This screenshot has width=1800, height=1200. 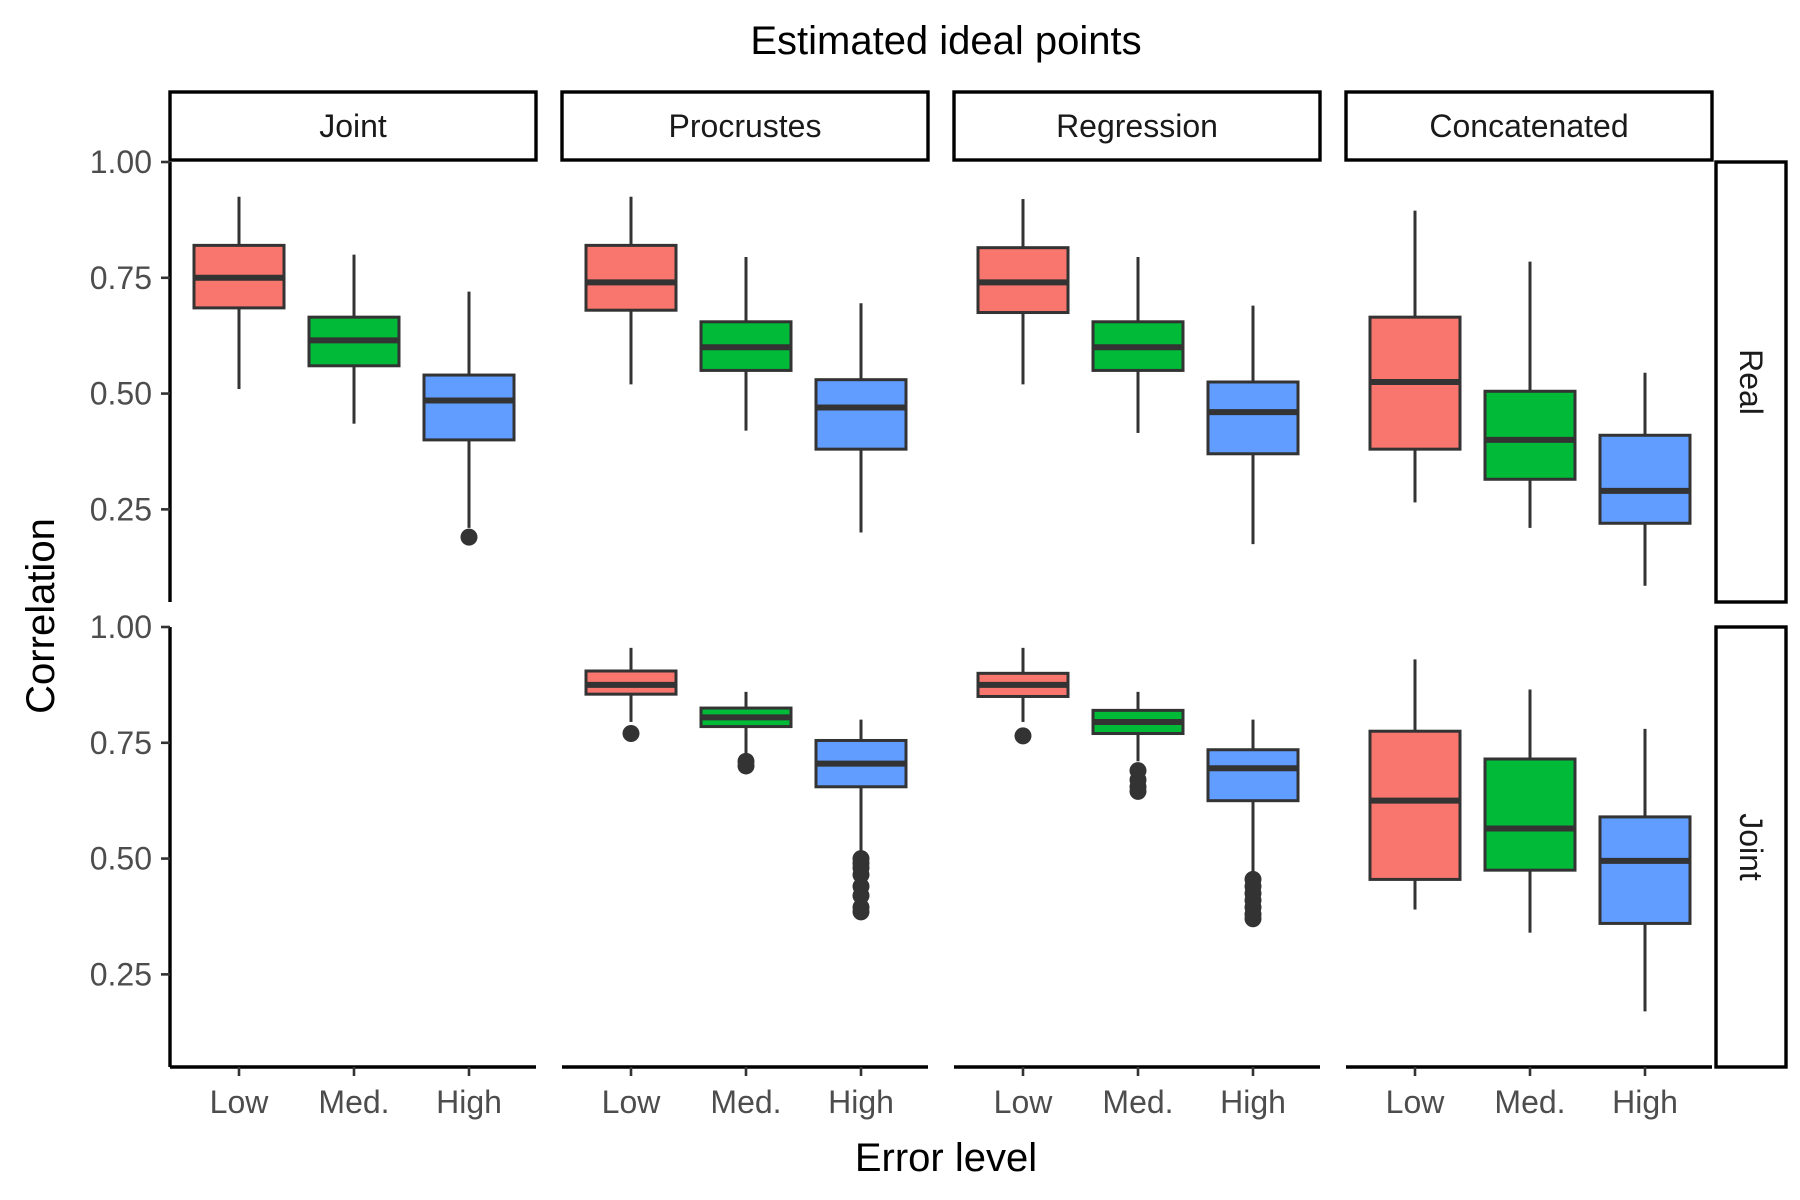 I want to click on y-tick-label-real: 0.25, so click(x=121, y=509).